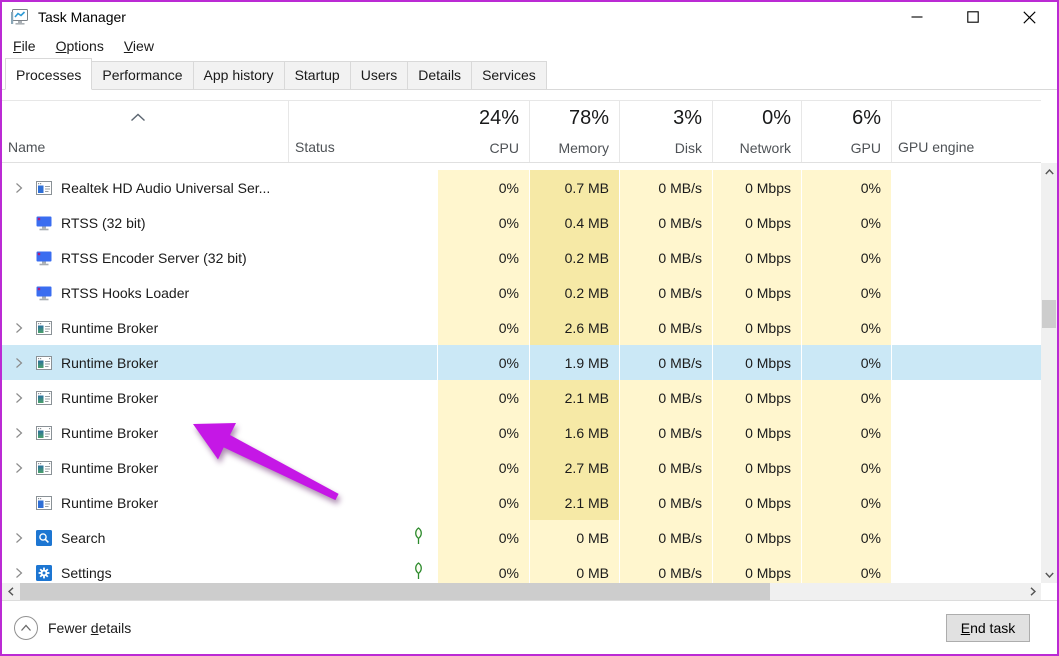 The width and height of the screenshot is (1059, 656). I want to click on fewer-details-toggle: Fewer details, so click(90, 627).